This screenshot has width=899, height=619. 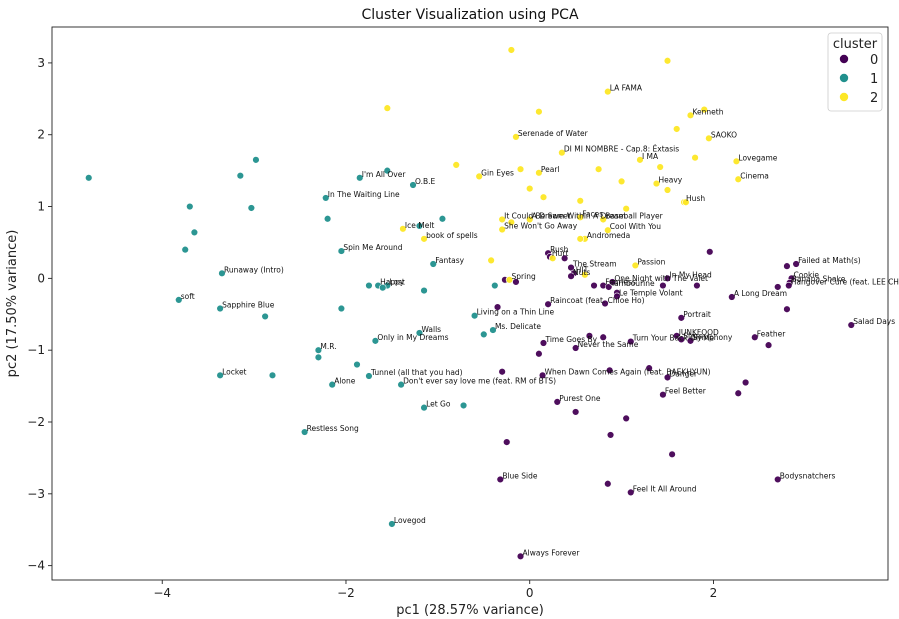 What do you see at coordinates (516, 312) in the screenshot?
I see `point-label: Living on a Thin Line` at bounding box center [516, 312].